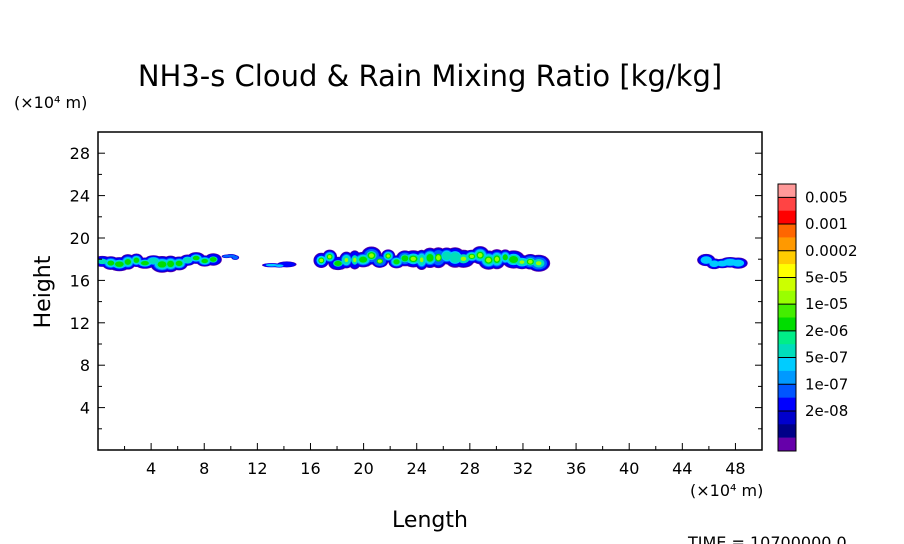  Describe the element at coordinates (50, 102) in the screenshot. I see `y-unit-label: (×10⁴ m)` at that location.